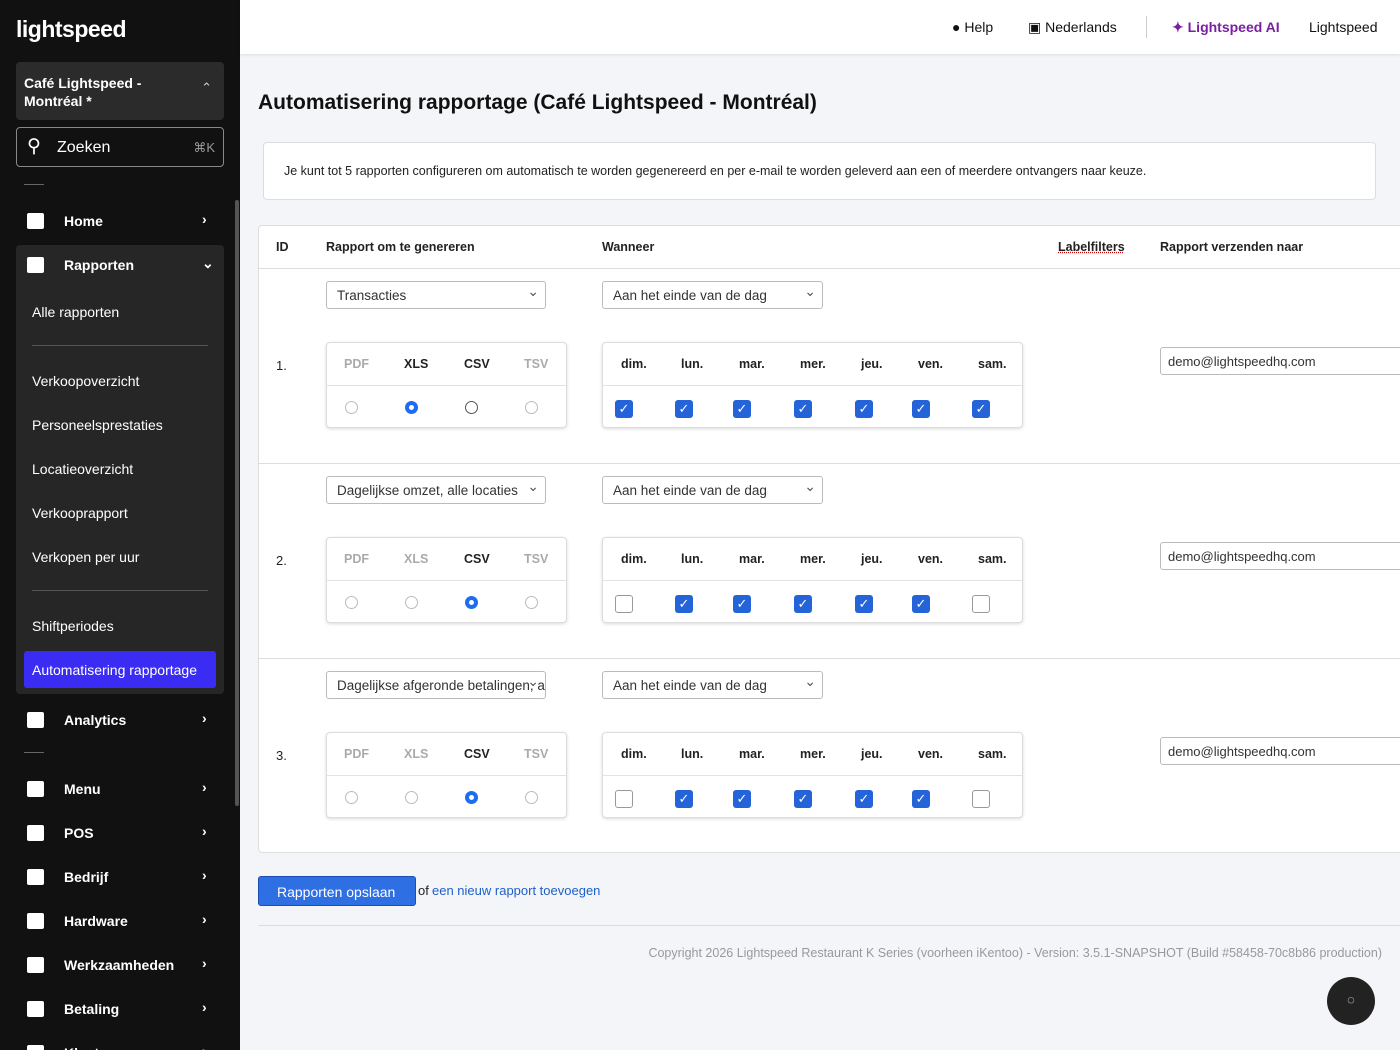 This screenshot has width=1400, height=1050. I want to click on nav-subitem: Automatisering rapportage, so click(114, 670).